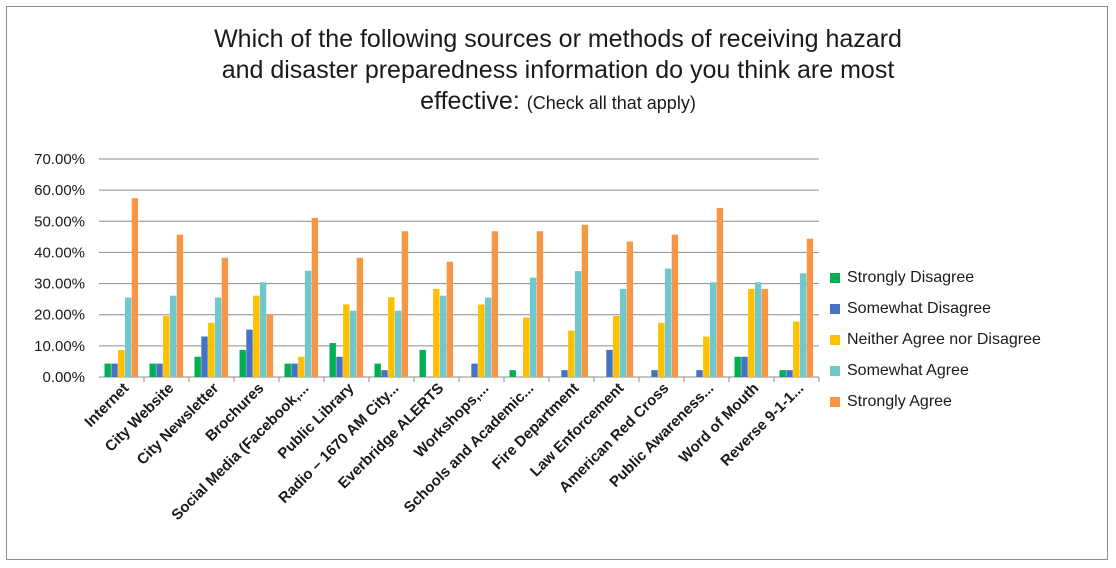 This screenshot has width=1116, height=568. I want to click on y-tick-label: 70.00%, so click(59, 159).